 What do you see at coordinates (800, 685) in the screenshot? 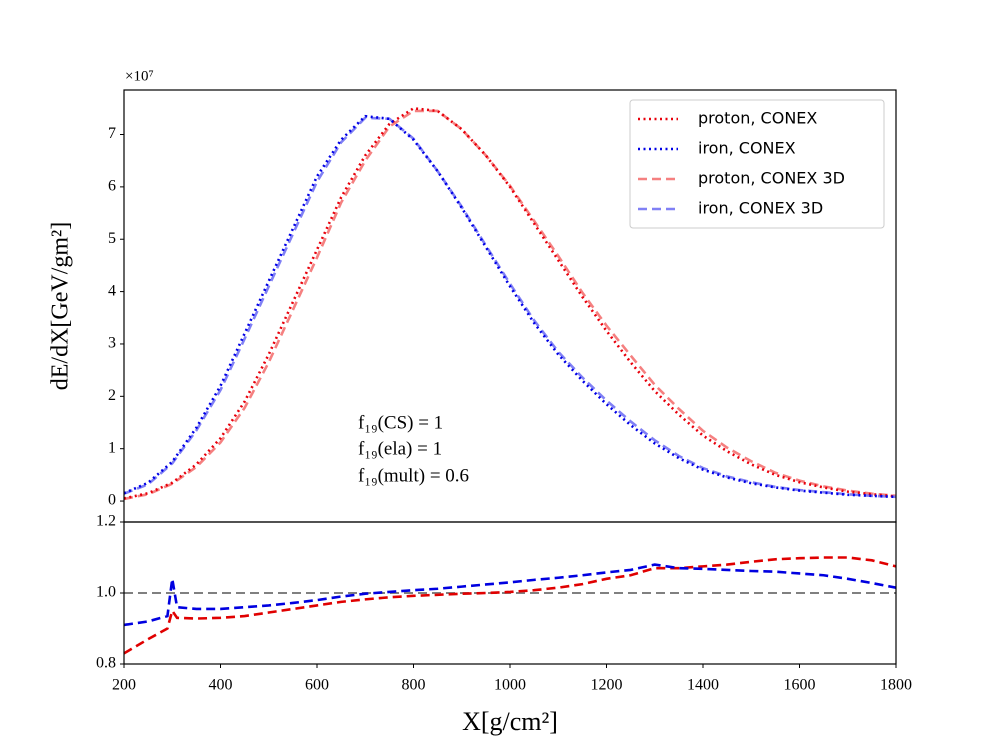
I see `x-tick-label: 1600` at bounding box center [800, 685].